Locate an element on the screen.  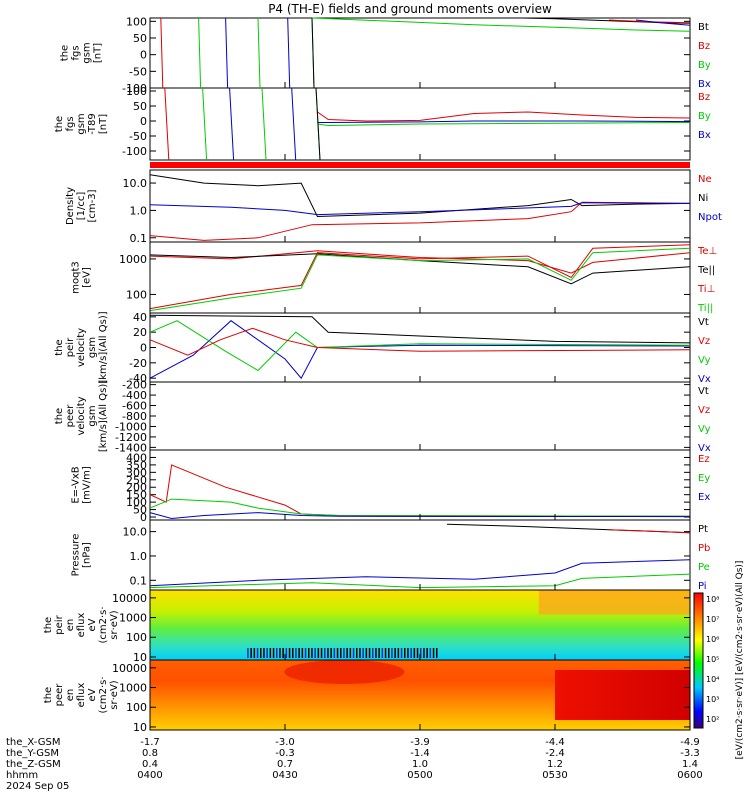
series-fgs-gsm-dc-Bz is located at coordinates (504, 116).